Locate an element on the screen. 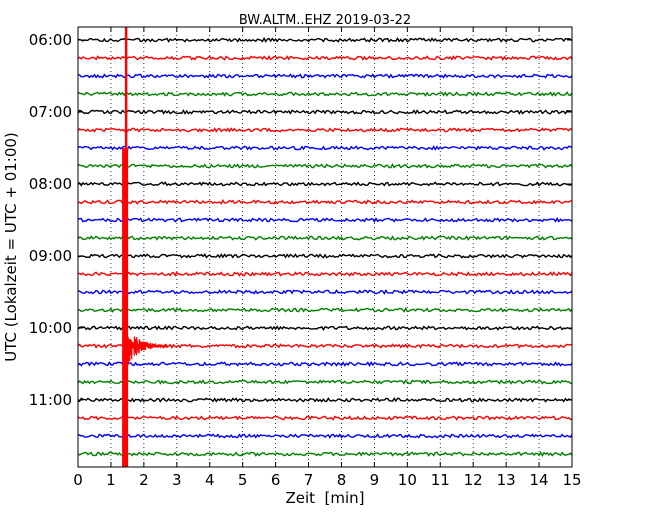 Image resolution: width=650 pixels, height=520 pixels. xtick-label-4: 4 is located at coordinates (210, 480).